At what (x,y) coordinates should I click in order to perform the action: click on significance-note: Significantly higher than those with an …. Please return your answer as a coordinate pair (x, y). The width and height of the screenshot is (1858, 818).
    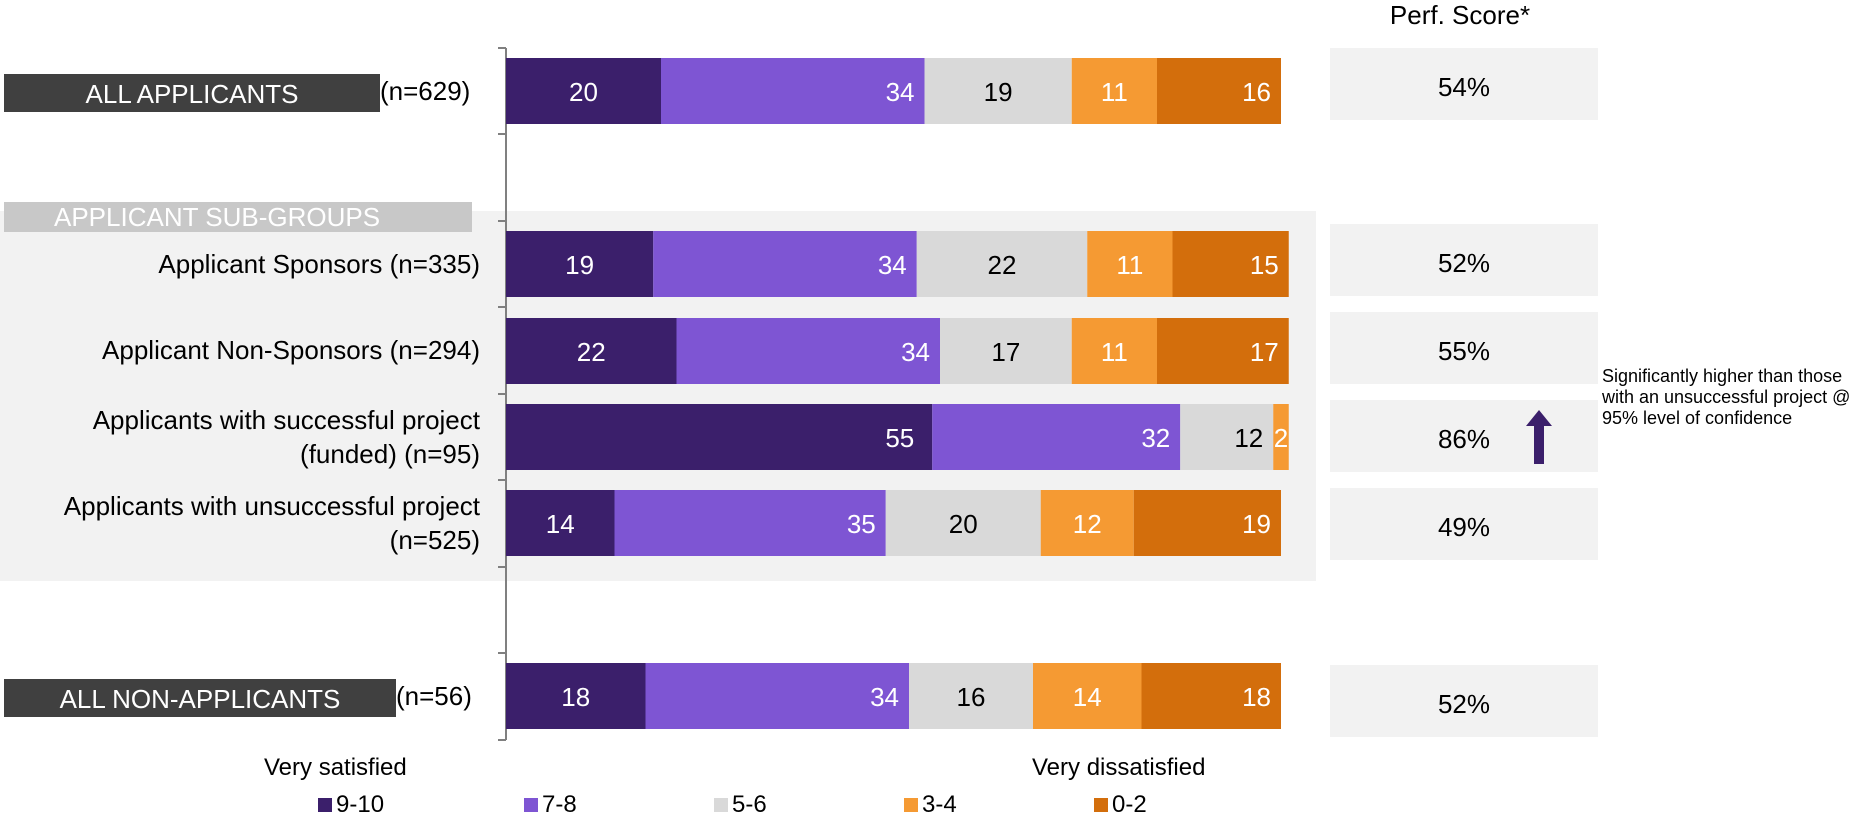
    Looking at the image, I should click on (1726, 397).